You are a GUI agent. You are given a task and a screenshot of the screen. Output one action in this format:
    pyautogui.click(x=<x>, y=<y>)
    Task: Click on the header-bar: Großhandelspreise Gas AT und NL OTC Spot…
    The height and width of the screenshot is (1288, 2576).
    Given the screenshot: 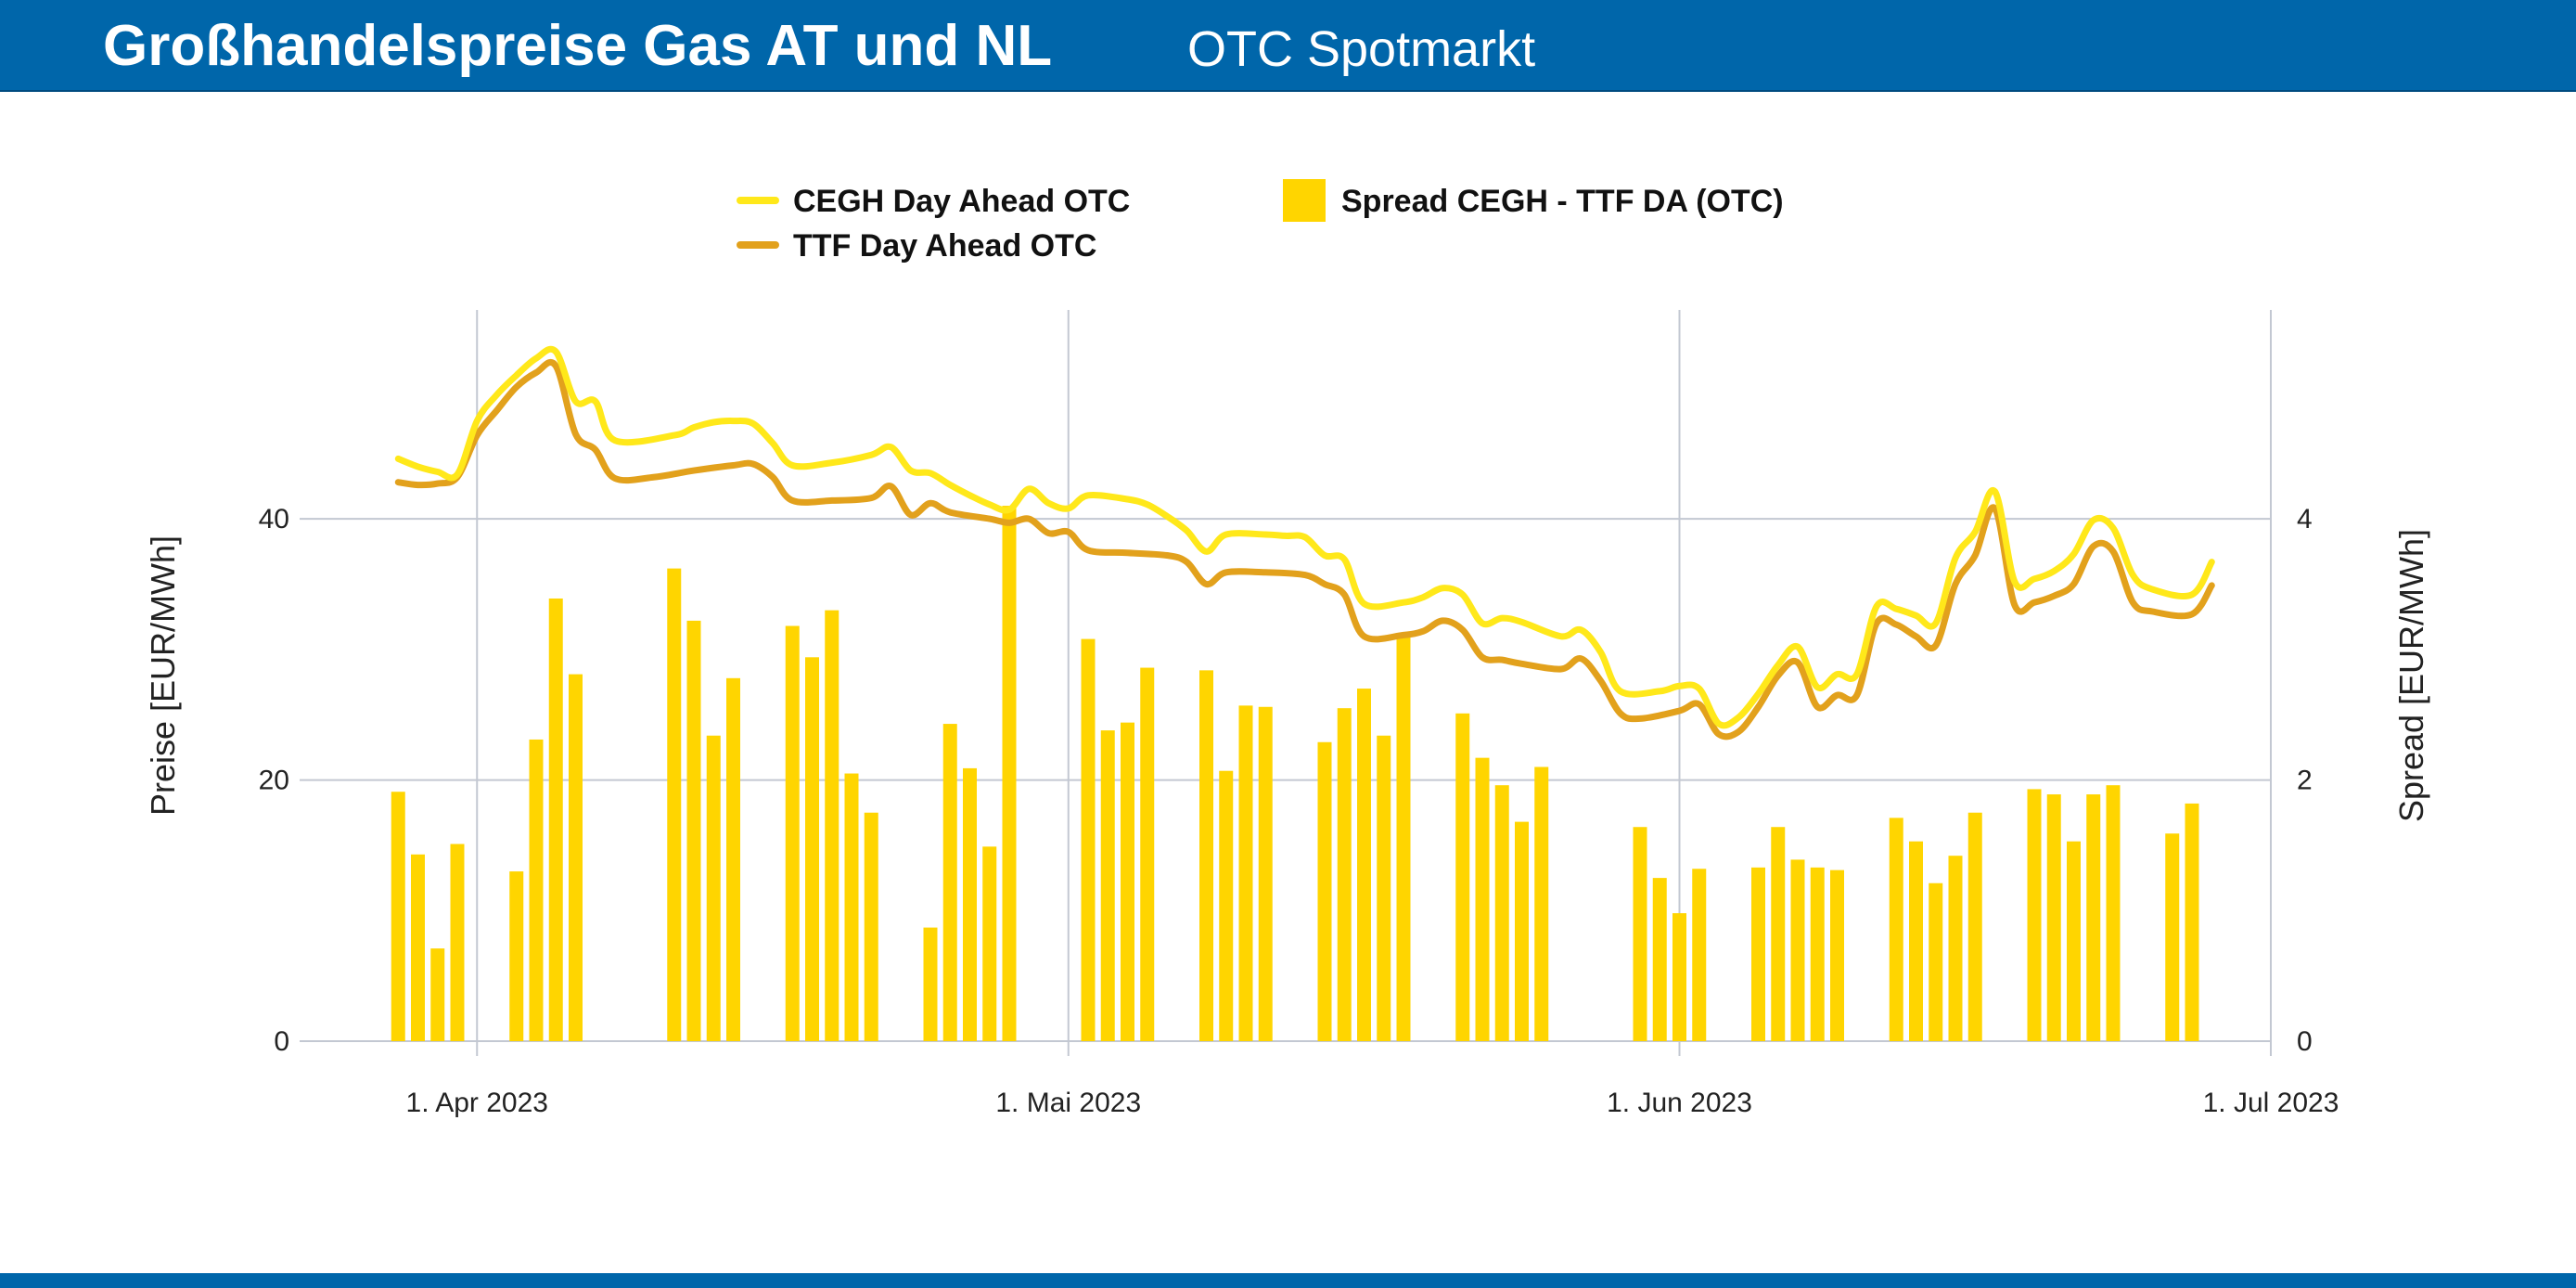 What is the action you would take?
    pyautogui.click(x=1288, y=46)
    